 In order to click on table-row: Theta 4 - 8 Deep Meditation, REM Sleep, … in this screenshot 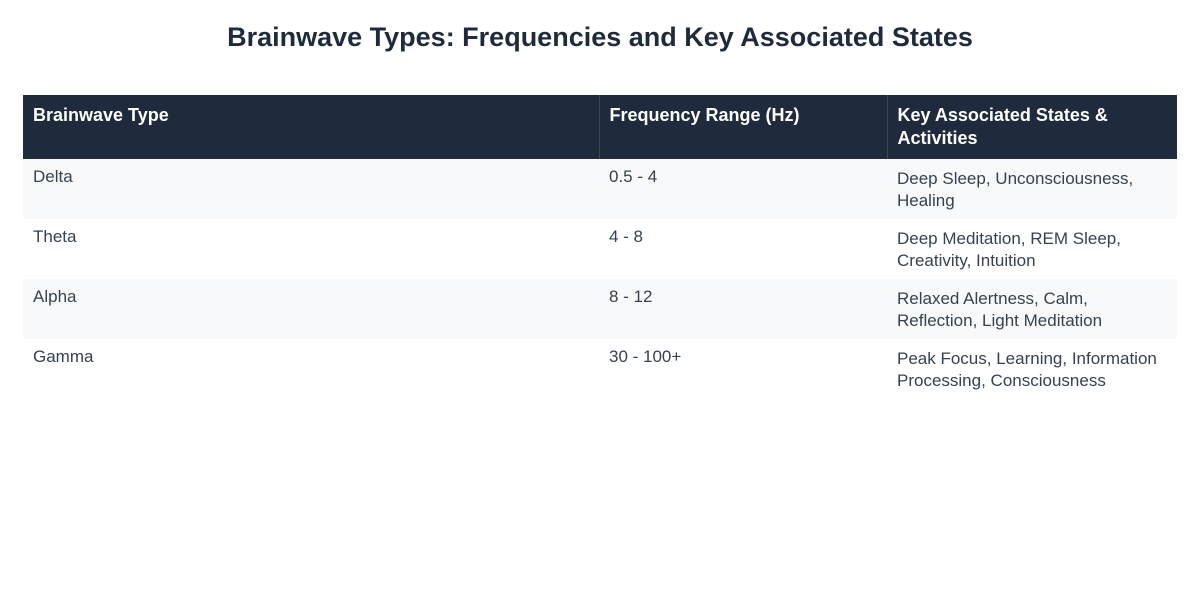, I will do `click(600, 249)`.